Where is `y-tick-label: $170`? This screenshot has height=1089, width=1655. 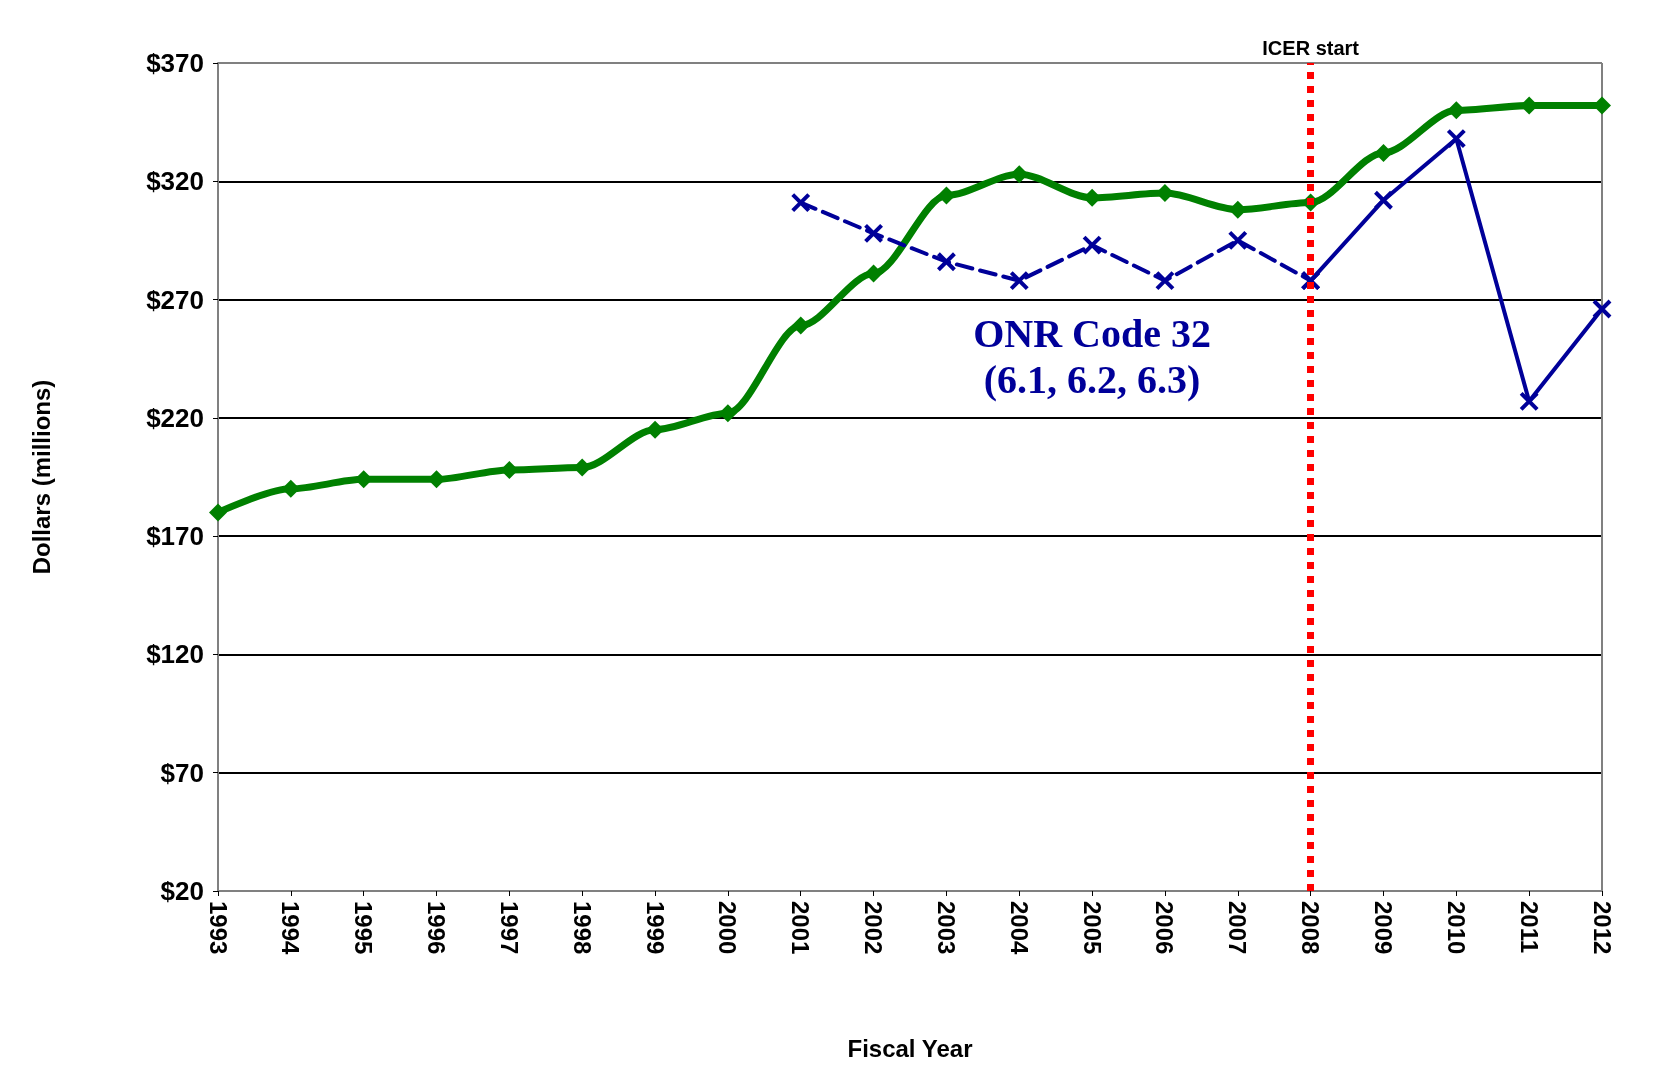 y-tick-label: $170 is located at coordinates (175, 536).